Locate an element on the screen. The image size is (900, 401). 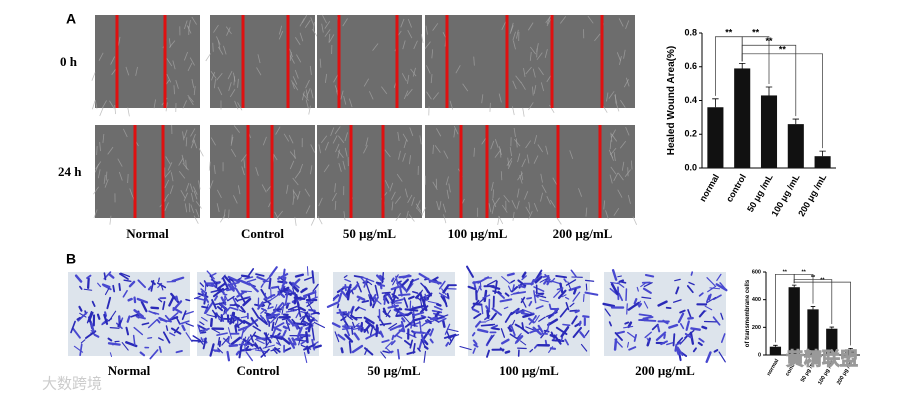
micrograph: Control is located at coordinates (258, 322).